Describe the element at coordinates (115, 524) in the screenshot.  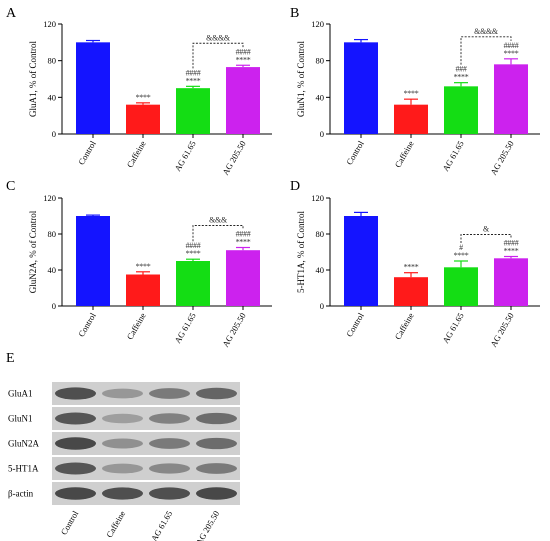
I see `blot-lane-label: Caffeine` at that location.